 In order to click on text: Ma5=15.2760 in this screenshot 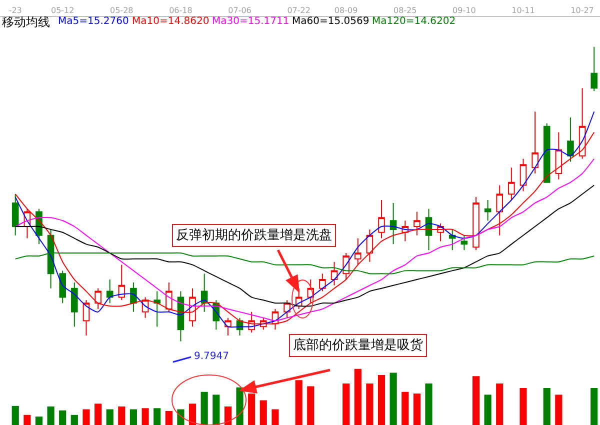, I will do `click(93, 21)`.